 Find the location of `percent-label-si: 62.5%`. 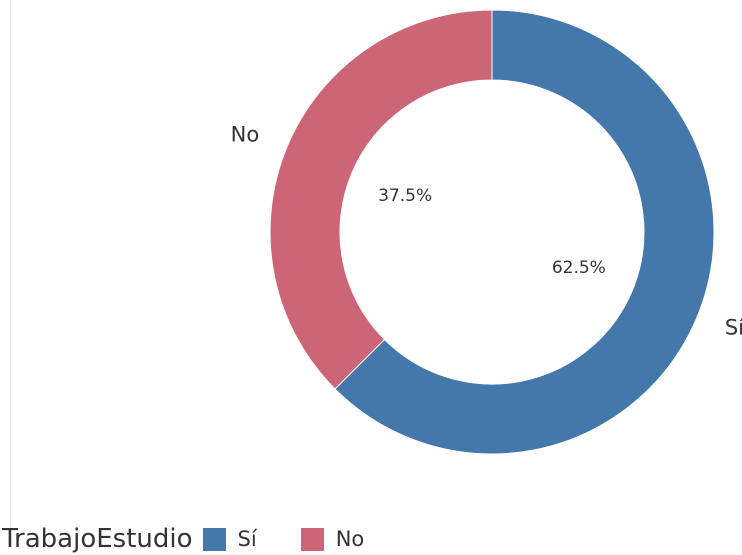

percent-label-si: 62.5% is located at coordinates (579, 268).